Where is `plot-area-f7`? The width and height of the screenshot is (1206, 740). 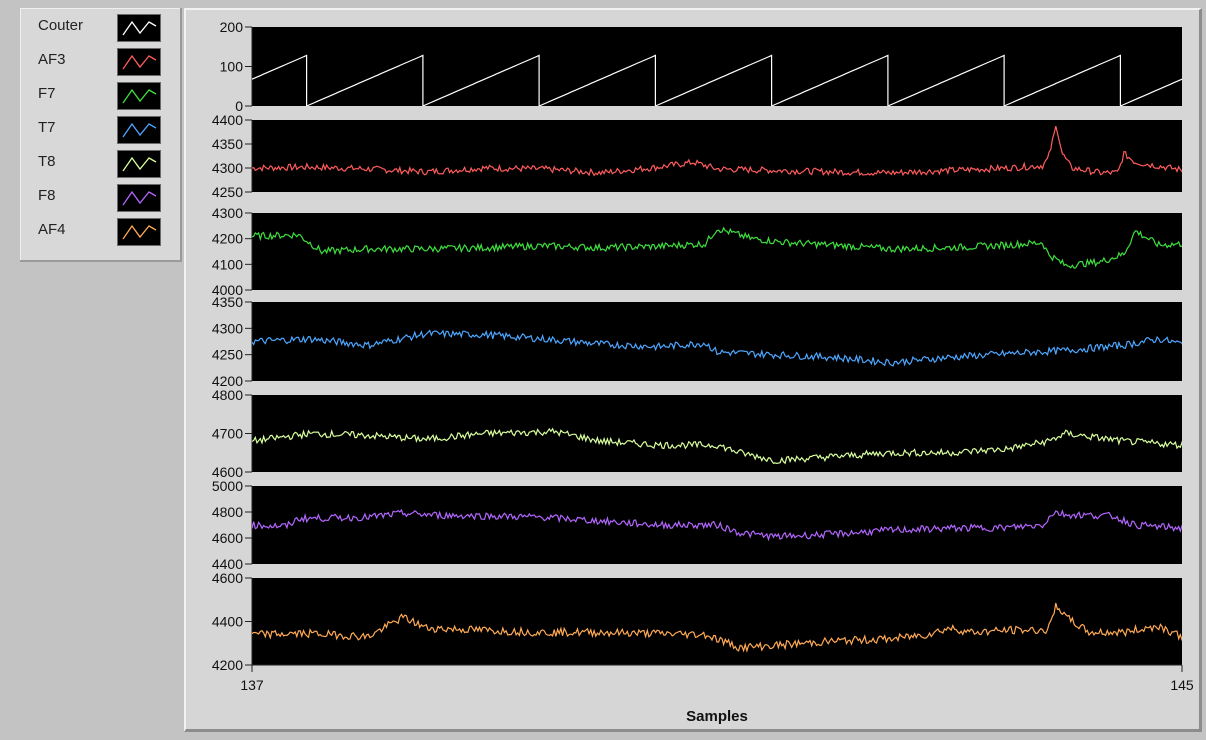
plot-area-f7 is located at coordinates (717, 251).